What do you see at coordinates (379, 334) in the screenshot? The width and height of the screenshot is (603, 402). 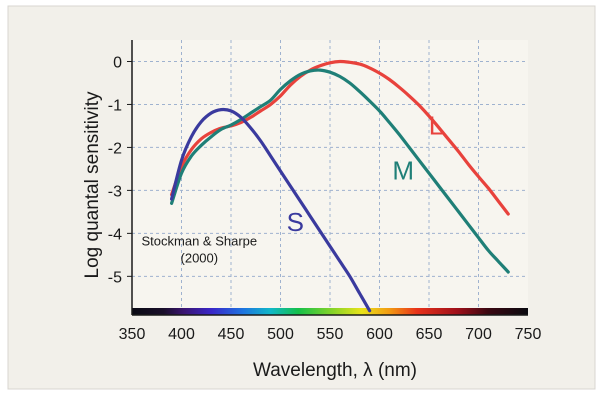 I see `x-tick-label: 600` at bounding box center [379, 334].